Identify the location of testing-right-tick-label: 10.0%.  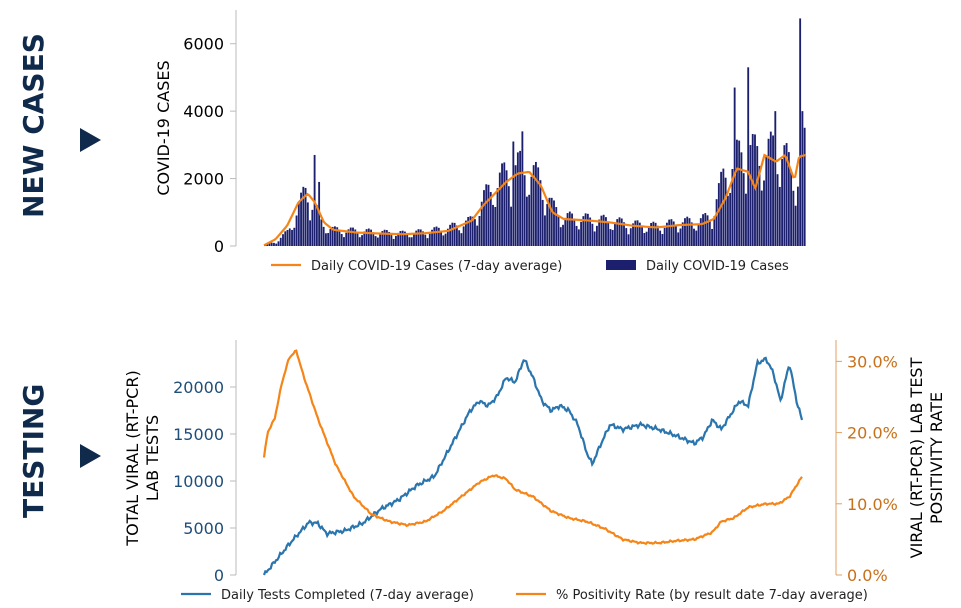
(872, 504).